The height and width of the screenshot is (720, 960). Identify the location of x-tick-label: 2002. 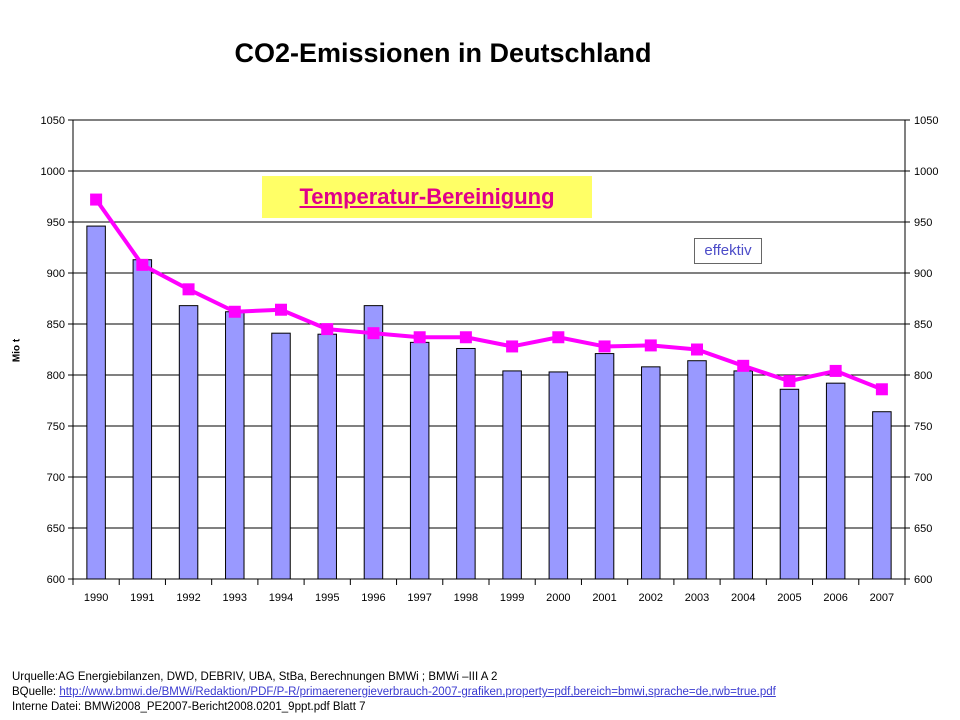
(651, 598).